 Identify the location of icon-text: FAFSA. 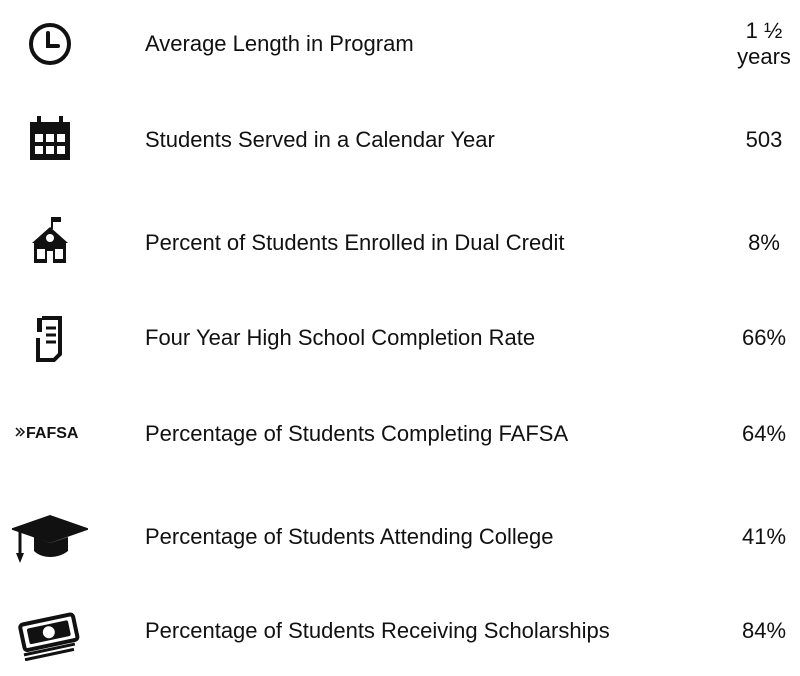
(52, 433).